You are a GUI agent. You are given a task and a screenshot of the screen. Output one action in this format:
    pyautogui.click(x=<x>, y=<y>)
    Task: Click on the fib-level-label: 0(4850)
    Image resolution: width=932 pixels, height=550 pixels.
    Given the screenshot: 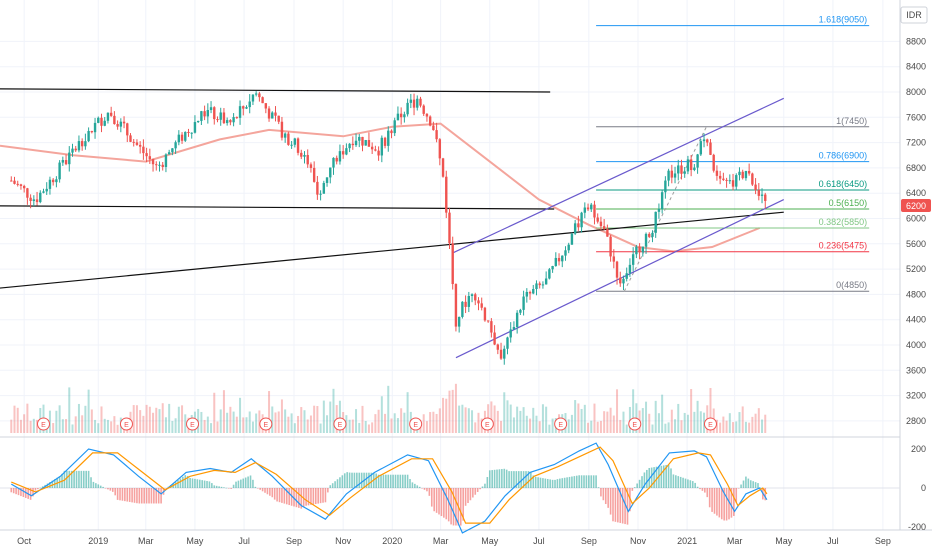 What is the action you would take?
    pyautogui.click(x=851, y=285)
    